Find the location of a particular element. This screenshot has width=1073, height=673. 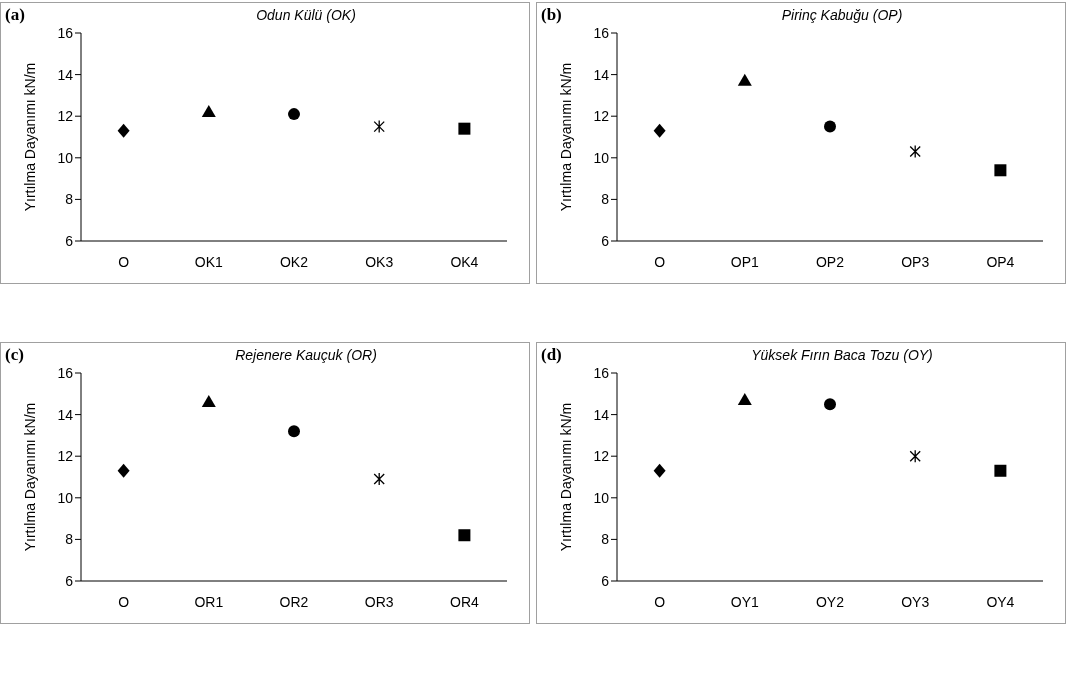

x-tick-label: OR2 is located at coordinates (294, 601).